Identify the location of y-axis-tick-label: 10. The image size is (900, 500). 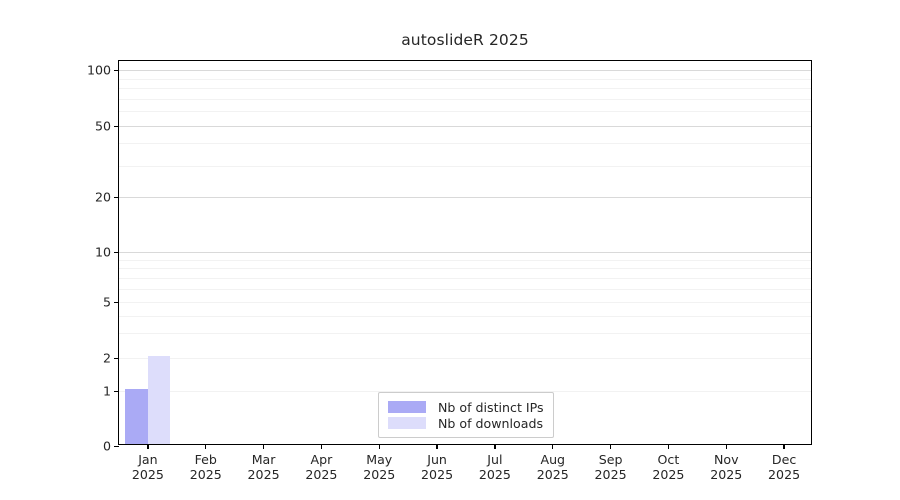
(102, 252).